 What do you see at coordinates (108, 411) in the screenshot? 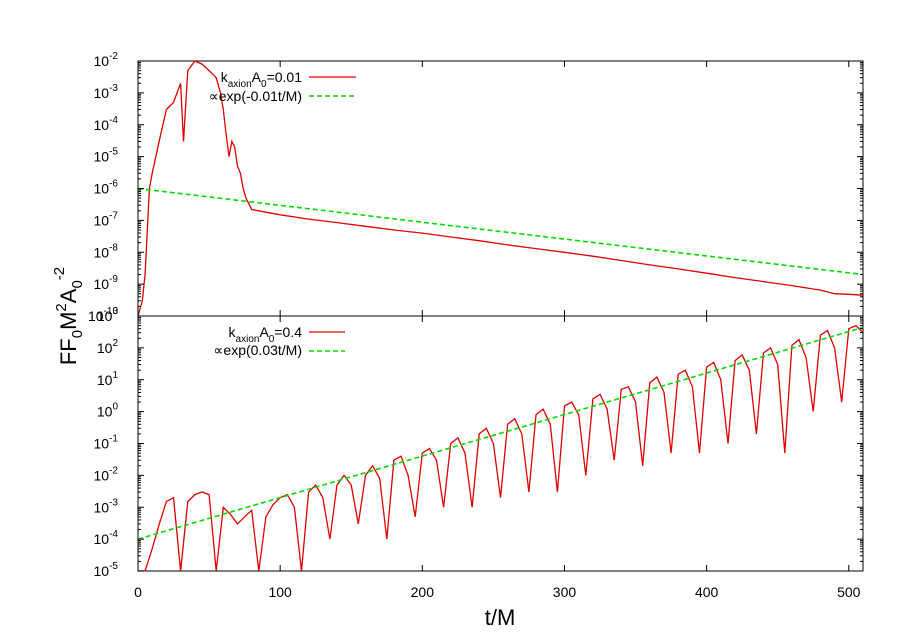
I see `bottom-y-tick-label: 10⁰` at bounding box center [108, 411].